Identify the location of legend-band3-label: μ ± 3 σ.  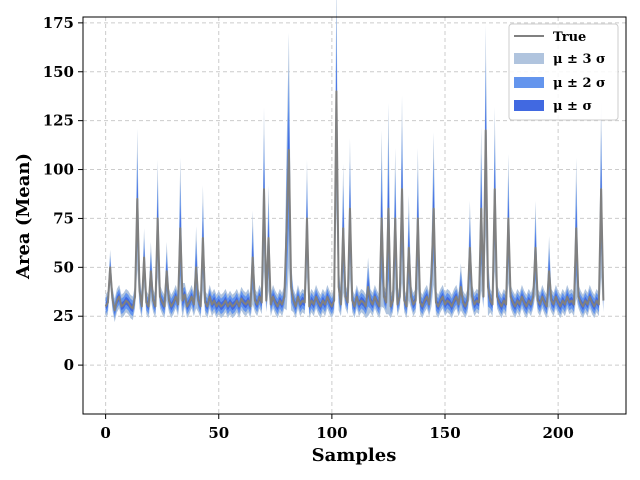
(579, 59).